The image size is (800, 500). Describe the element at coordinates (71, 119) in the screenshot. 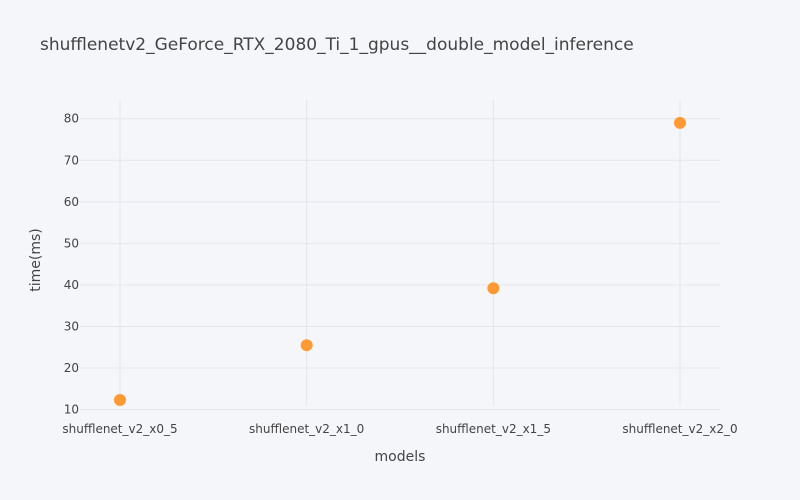

I see `y-tick-label: 80` at that location.